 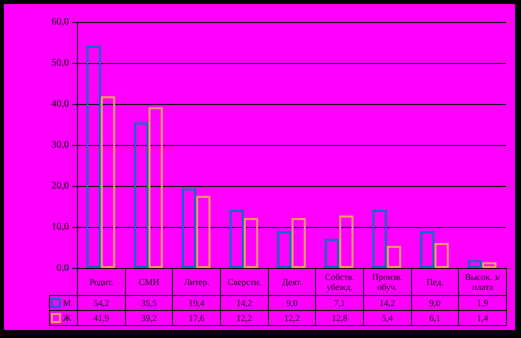 I want to click on y-tick-label: 0,0, so click(x=62, y=268).